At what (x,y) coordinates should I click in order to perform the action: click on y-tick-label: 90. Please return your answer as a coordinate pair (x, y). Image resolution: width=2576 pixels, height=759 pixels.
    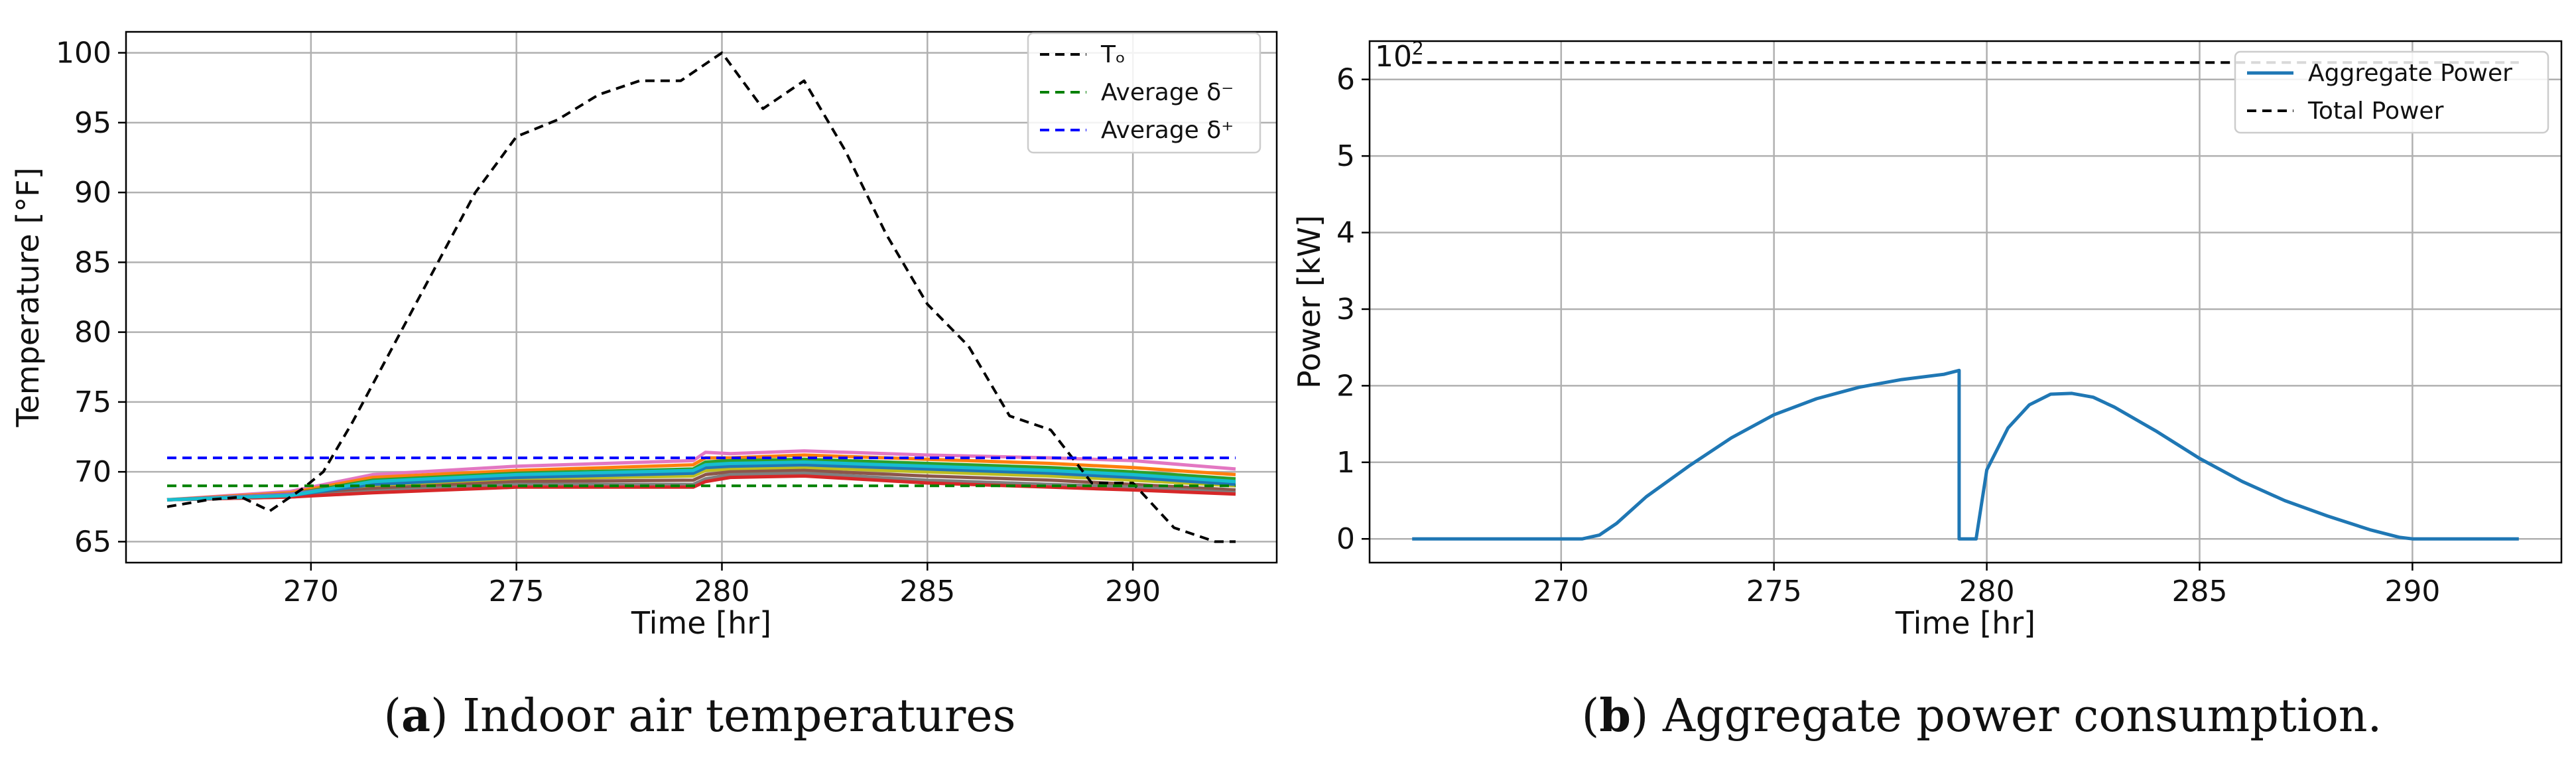
    Looking at the image, I should click on (93, 193).